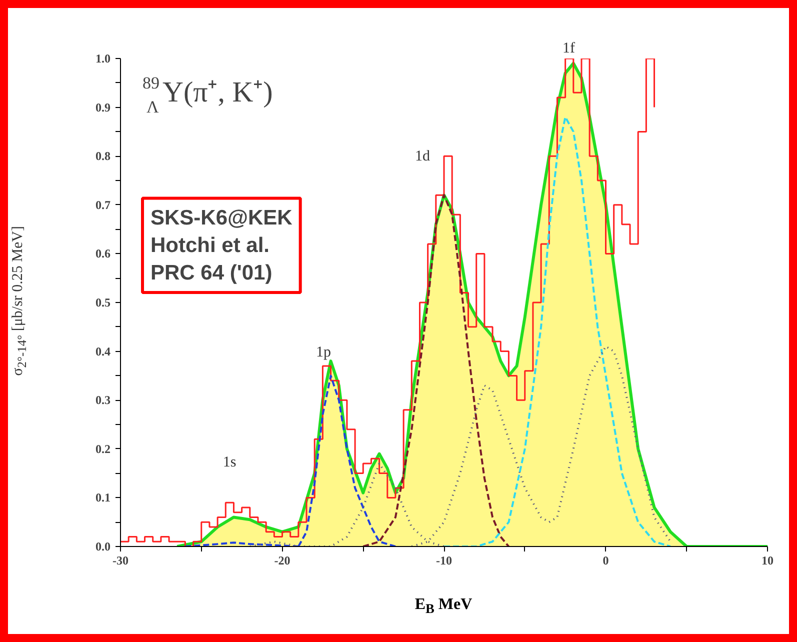  What do you see at coordinates (444, 606) in the screenshot?
I see `x-axis-title: E$_{B}$ MeV` at bounding box center [444, 606].